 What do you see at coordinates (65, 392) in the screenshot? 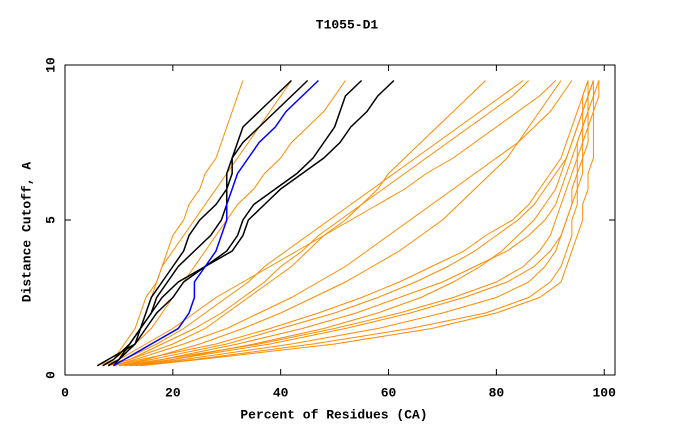
I see `x-tick-label: 0` at bounding box center [65, 392].